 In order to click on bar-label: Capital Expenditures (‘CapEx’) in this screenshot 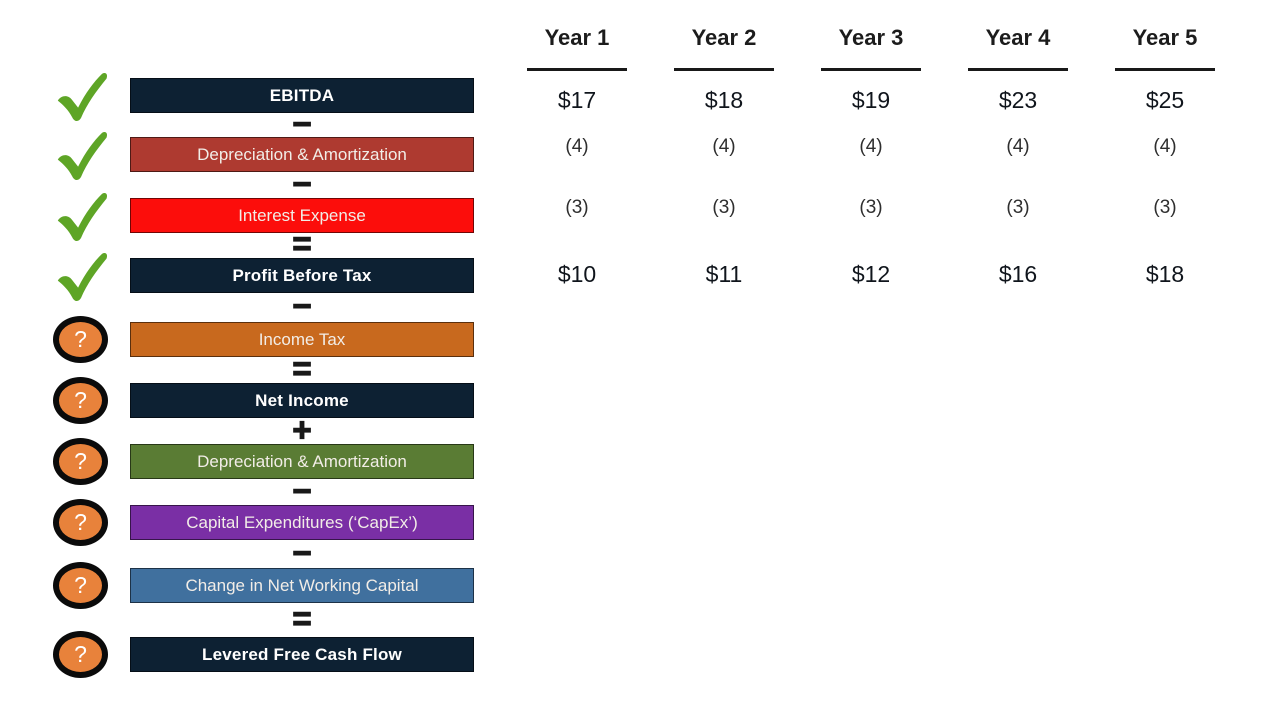, I will do `click(302, 522)`.